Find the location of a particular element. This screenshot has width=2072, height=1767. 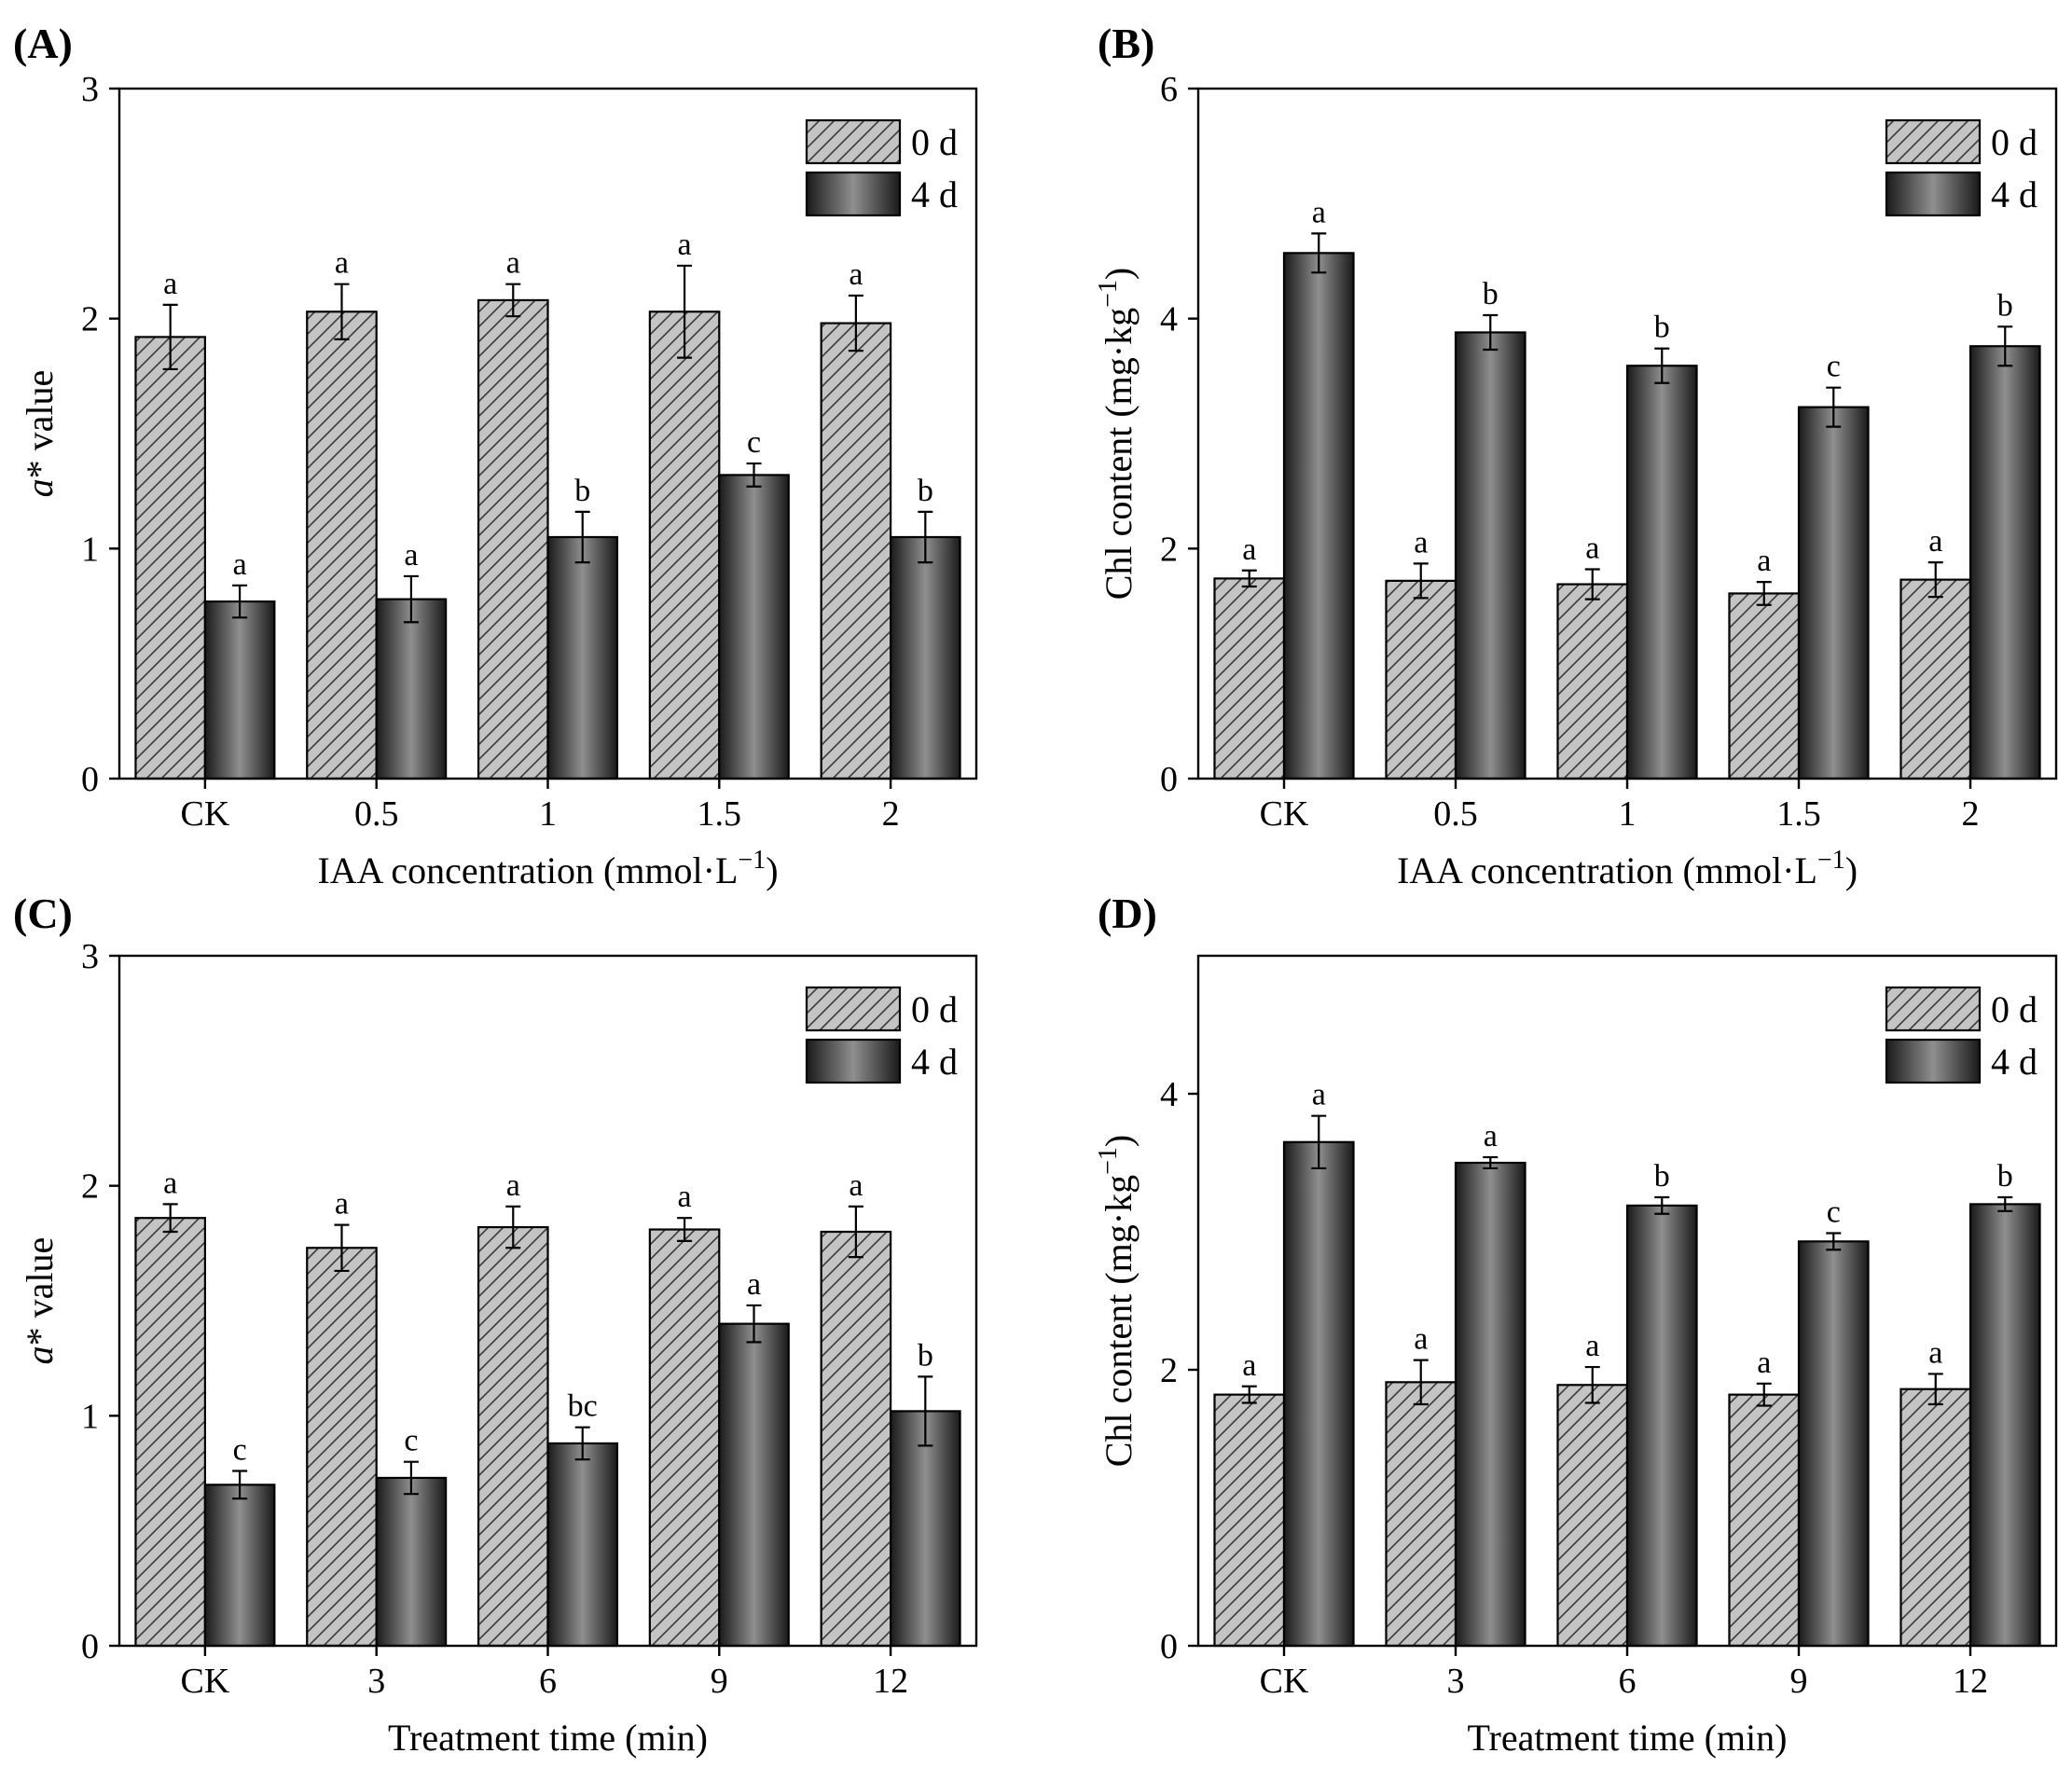

x-tick-label: 3 is located at coordinates (376, 1681).